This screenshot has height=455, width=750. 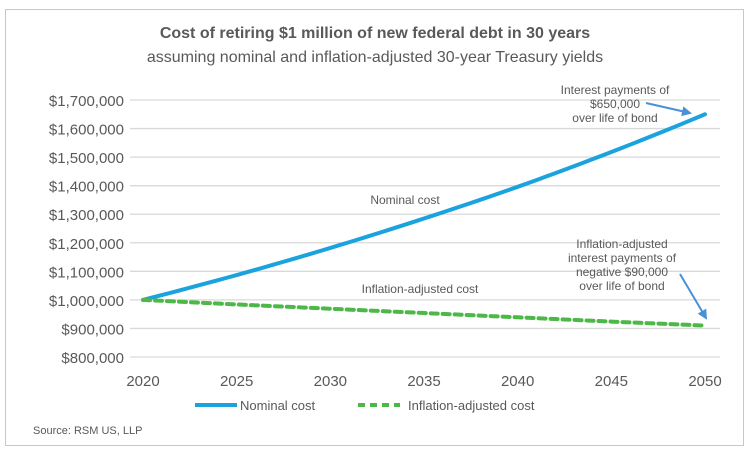 I want to click on inflation-adjusted-line, so click(x=424, y=312).